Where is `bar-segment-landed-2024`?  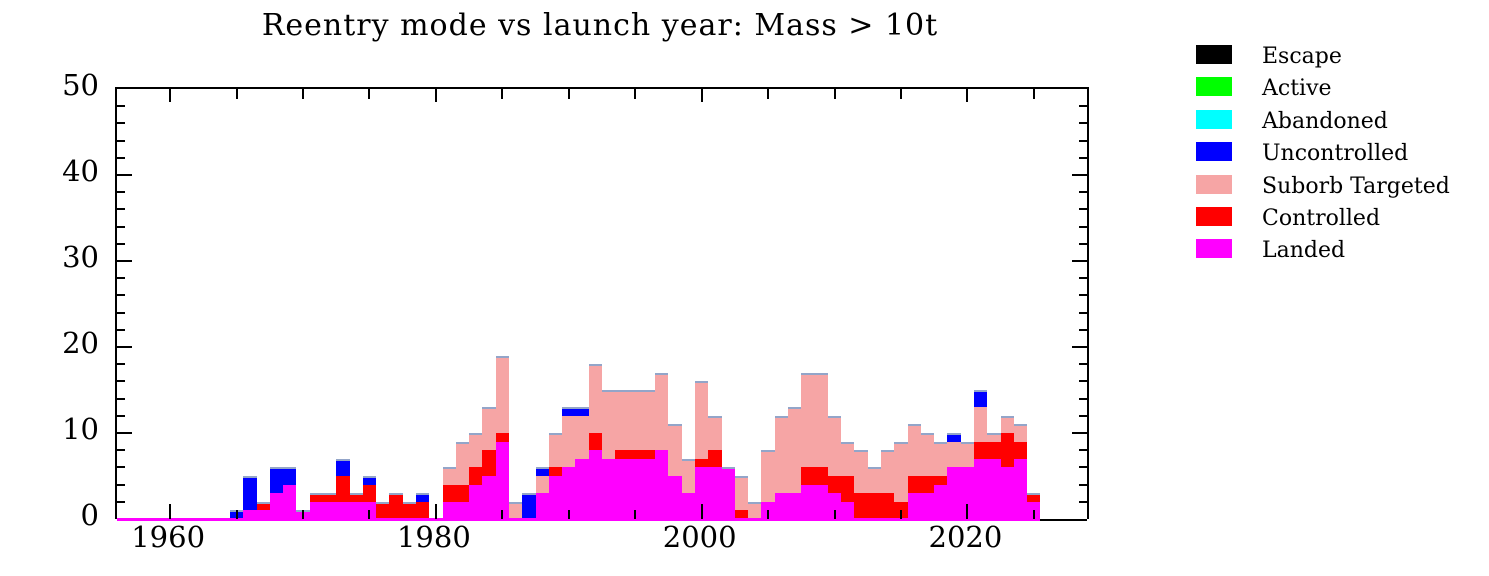
bar-segment-landed-2024 is located at coordinates (1020, 488).